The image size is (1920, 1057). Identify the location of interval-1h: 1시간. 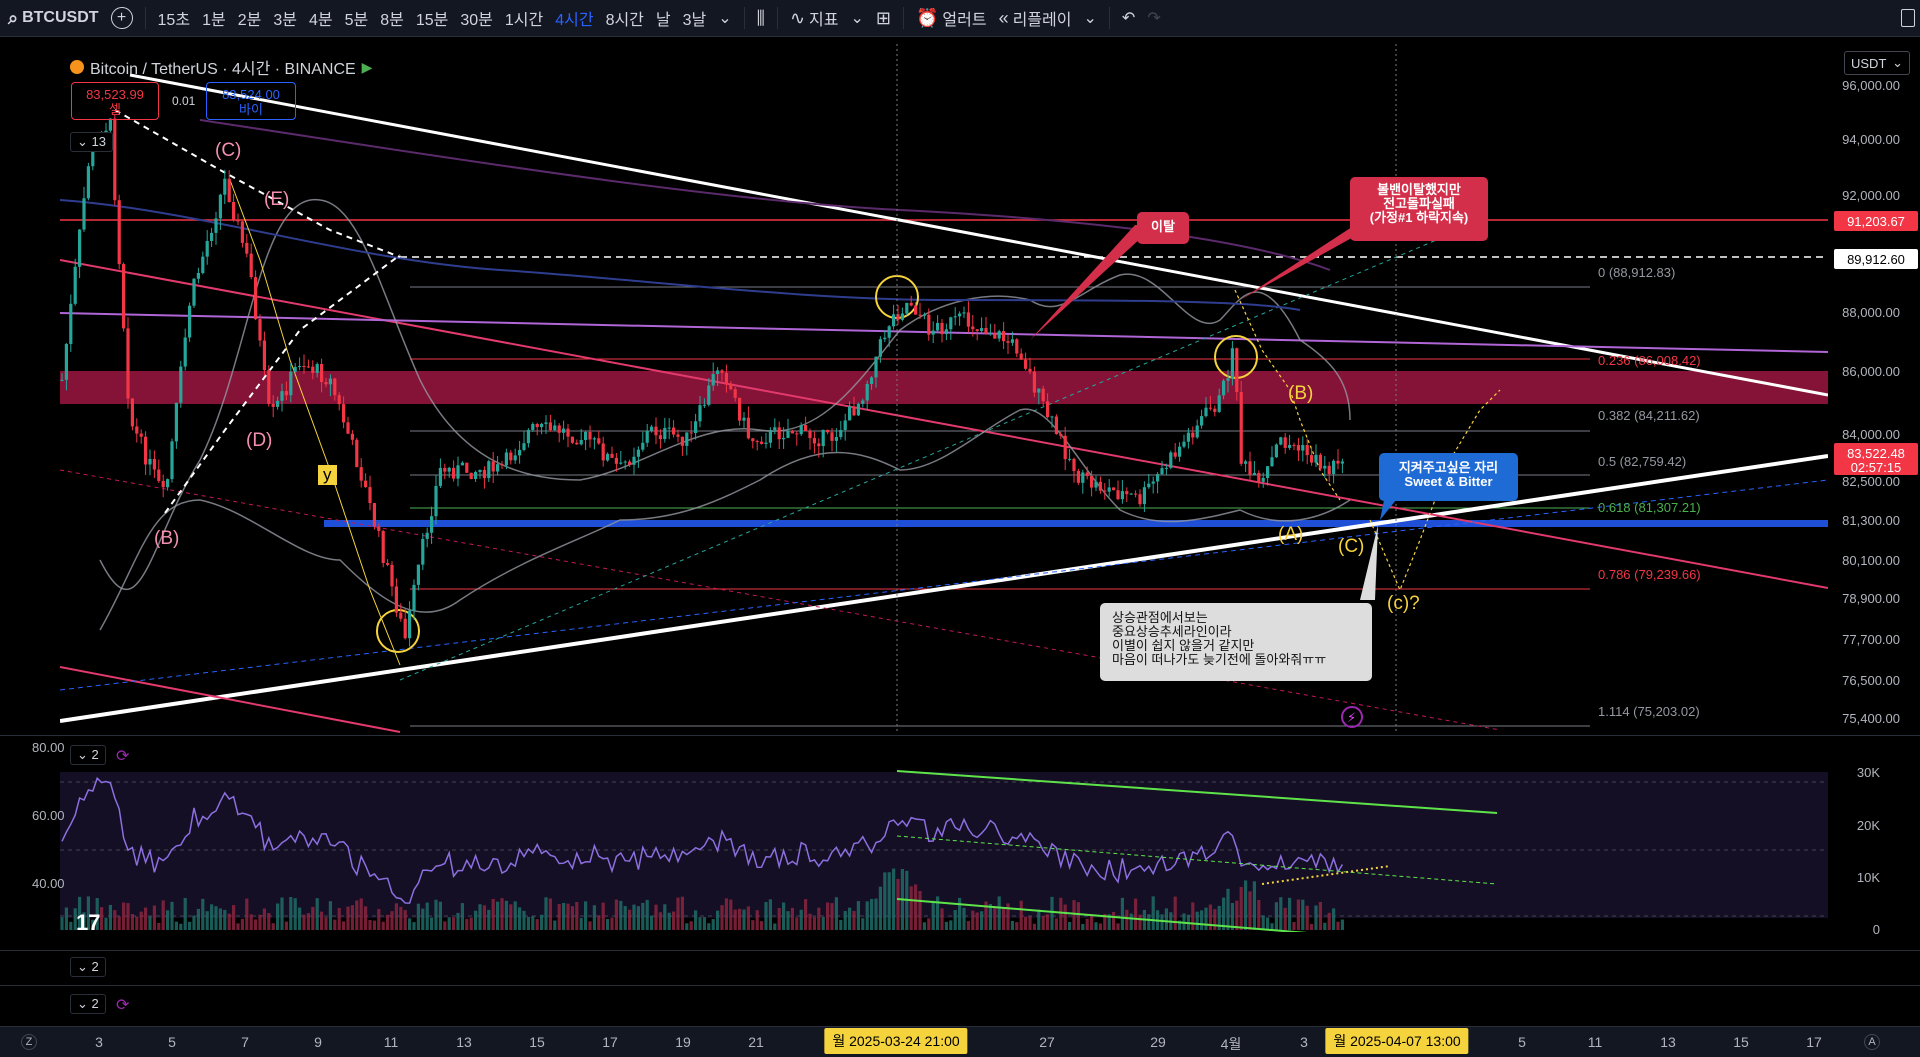
(524, 20).